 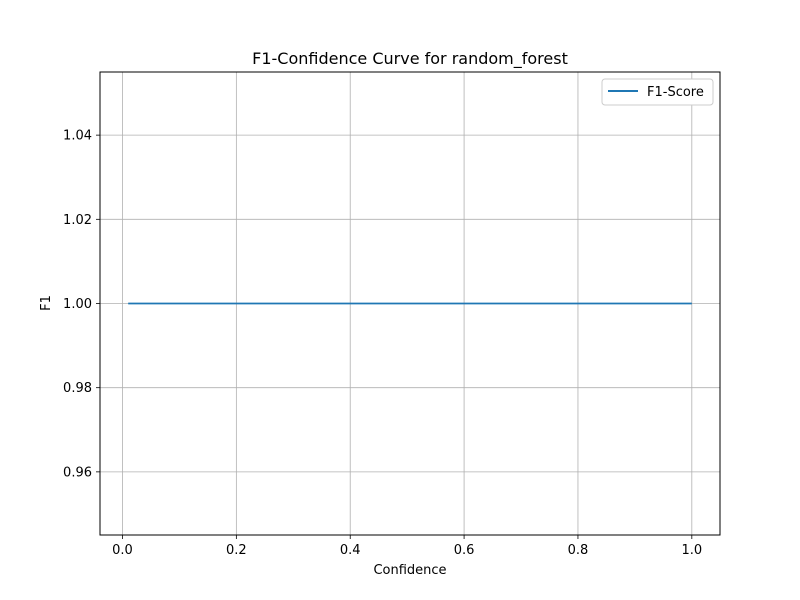 I want to click on legend-label-f1-score: F1-Score, so click(x=675, y=92).